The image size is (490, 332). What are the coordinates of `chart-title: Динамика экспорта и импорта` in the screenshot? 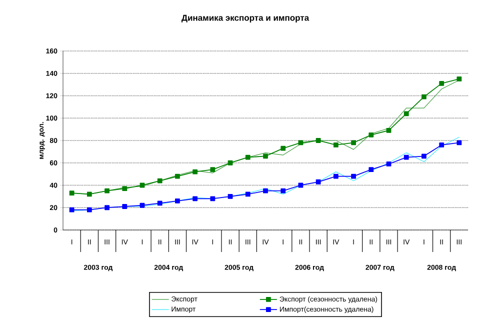 It's located at (246, 18).